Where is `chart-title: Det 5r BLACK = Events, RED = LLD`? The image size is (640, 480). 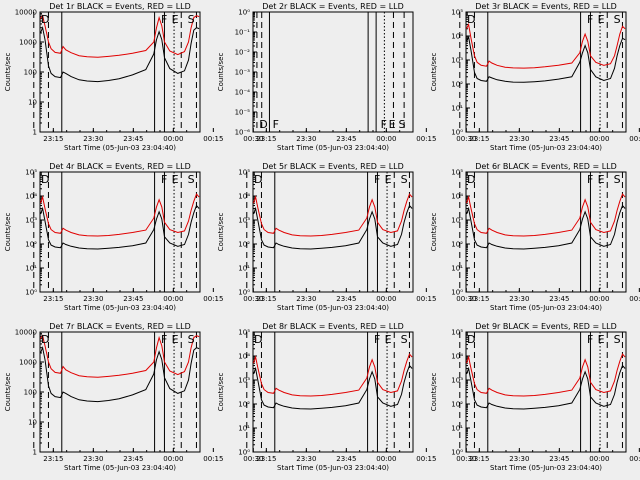
chart-title: Det 5r BLACK = Events, RED = LLD is located at coordinates (333, 166).